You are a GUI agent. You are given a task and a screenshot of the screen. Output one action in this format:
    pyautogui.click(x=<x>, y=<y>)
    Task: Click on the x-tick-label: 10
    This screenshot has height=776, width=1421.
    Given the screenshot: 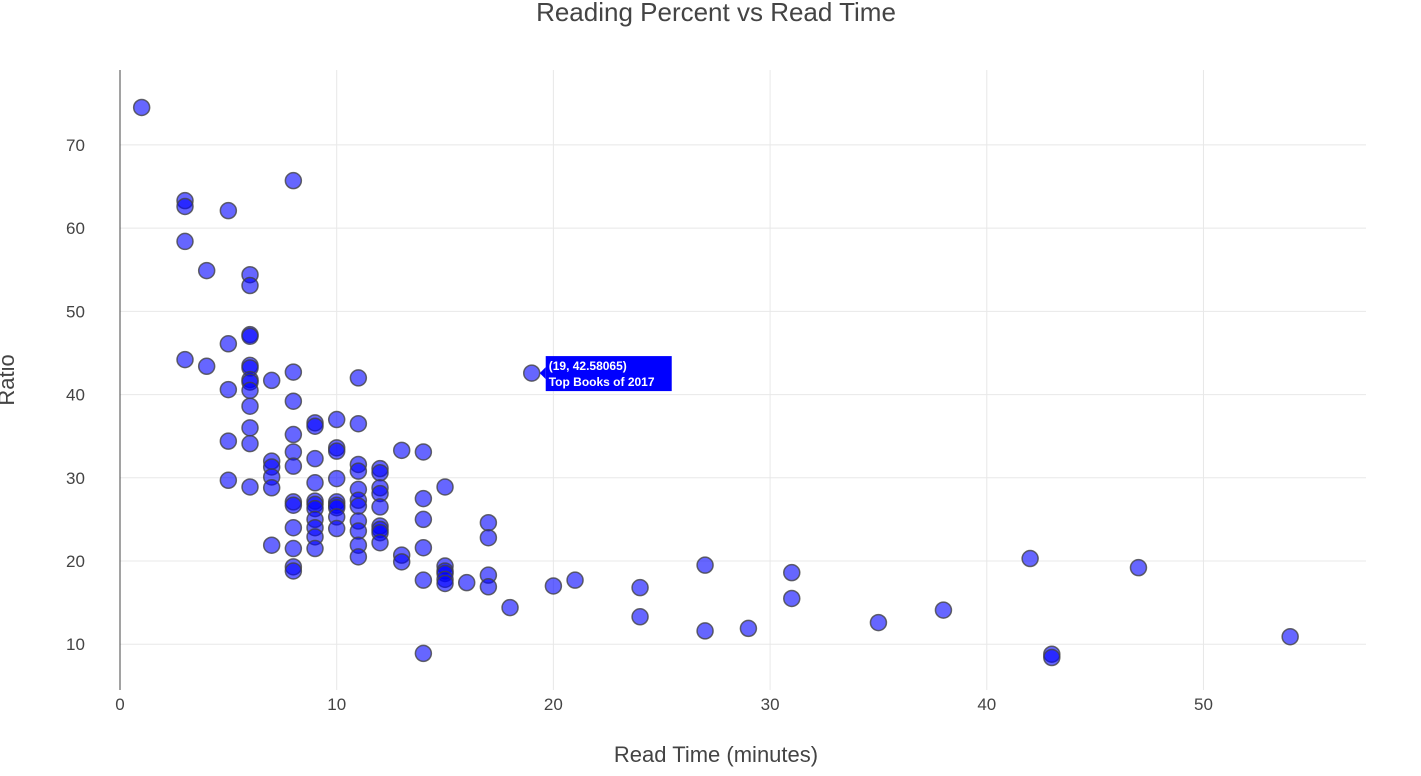 What is the action you would take?
    pyautogui.click(x=336, y=704)
    